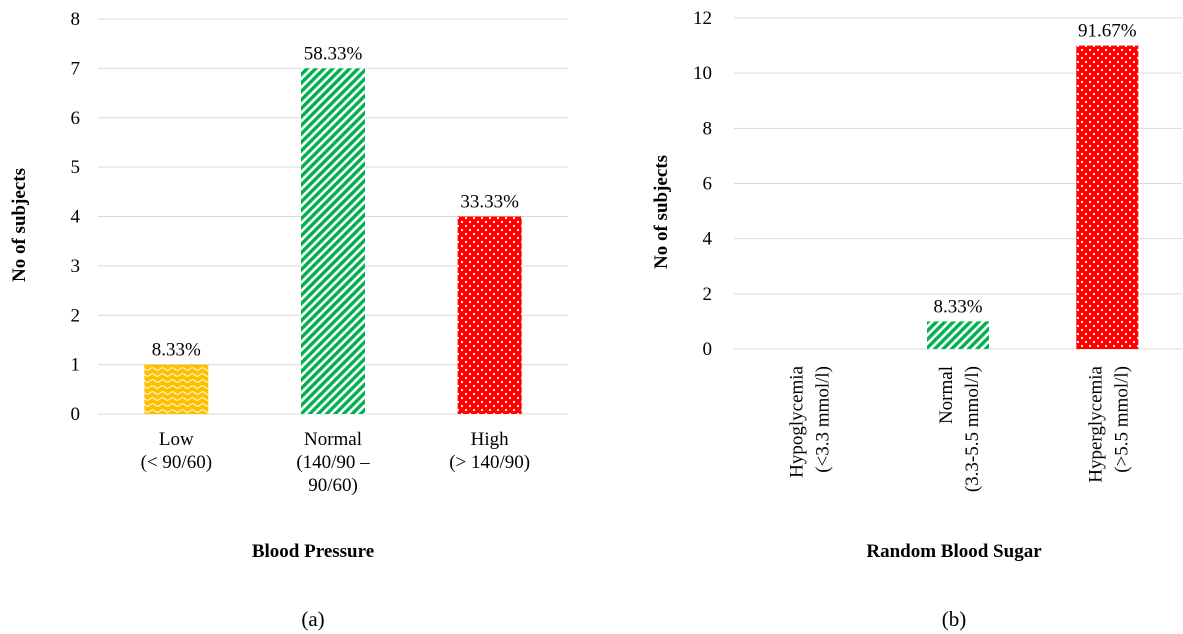 The image size is (1183, 634). Describe the element at coordinates (489, 462) in the screenshot. I see `category-label-line: (> 140/90)` at that location.